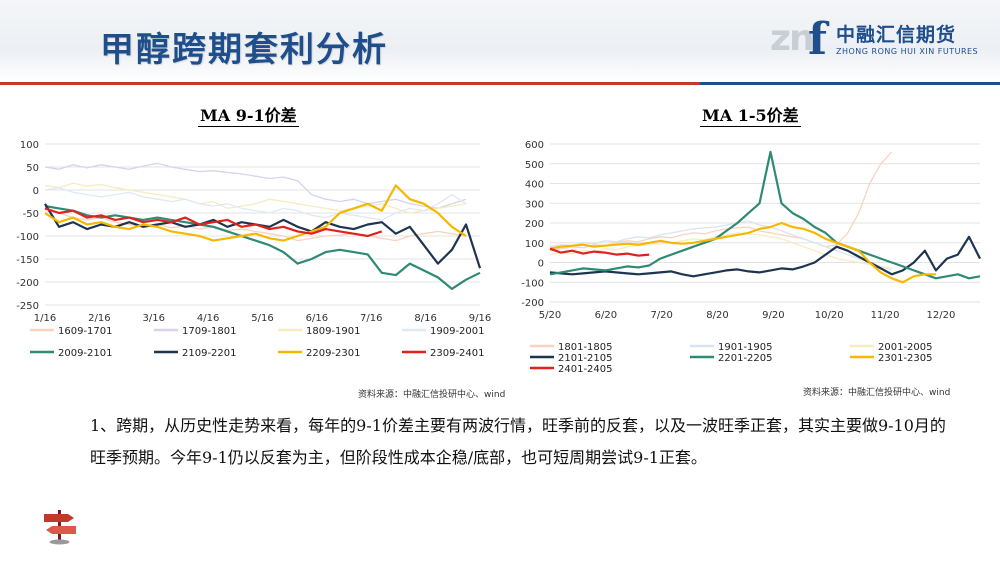 The image size is (1000, 562). What do you see at coordinates (27, 306) in the screenshot?
I see `chart-1-y-tick: -250` at bounding box center [27, 306].